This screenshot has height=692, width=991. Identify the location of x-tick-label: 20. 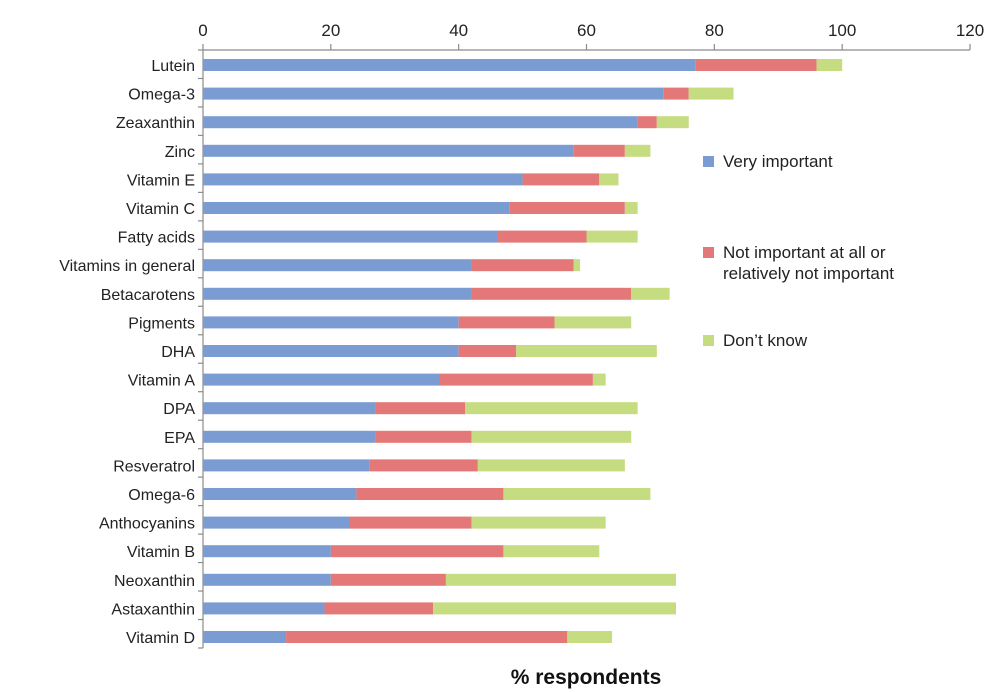
(330, 30).